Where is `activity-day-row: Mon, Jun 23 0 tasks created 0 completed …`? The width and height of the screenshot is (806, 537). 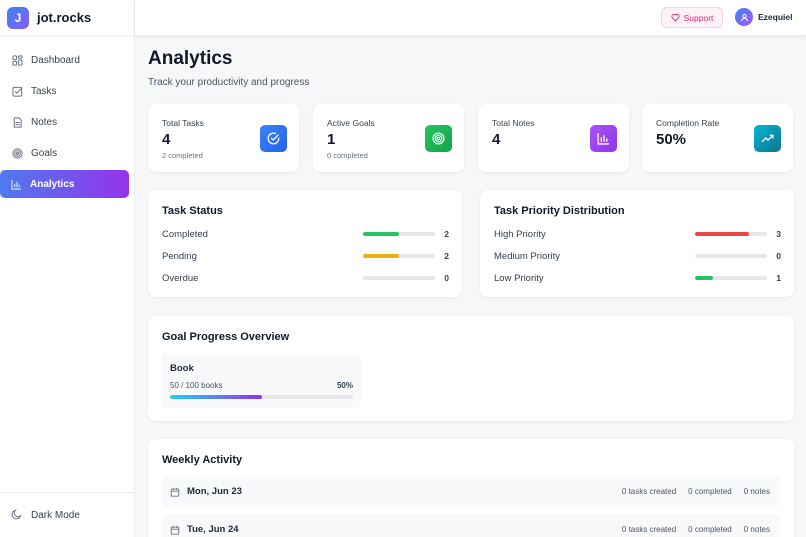
activity-day-row: Mon, Jun 23 0 tasks created 0 completed … is located at coordinates (471, 491).